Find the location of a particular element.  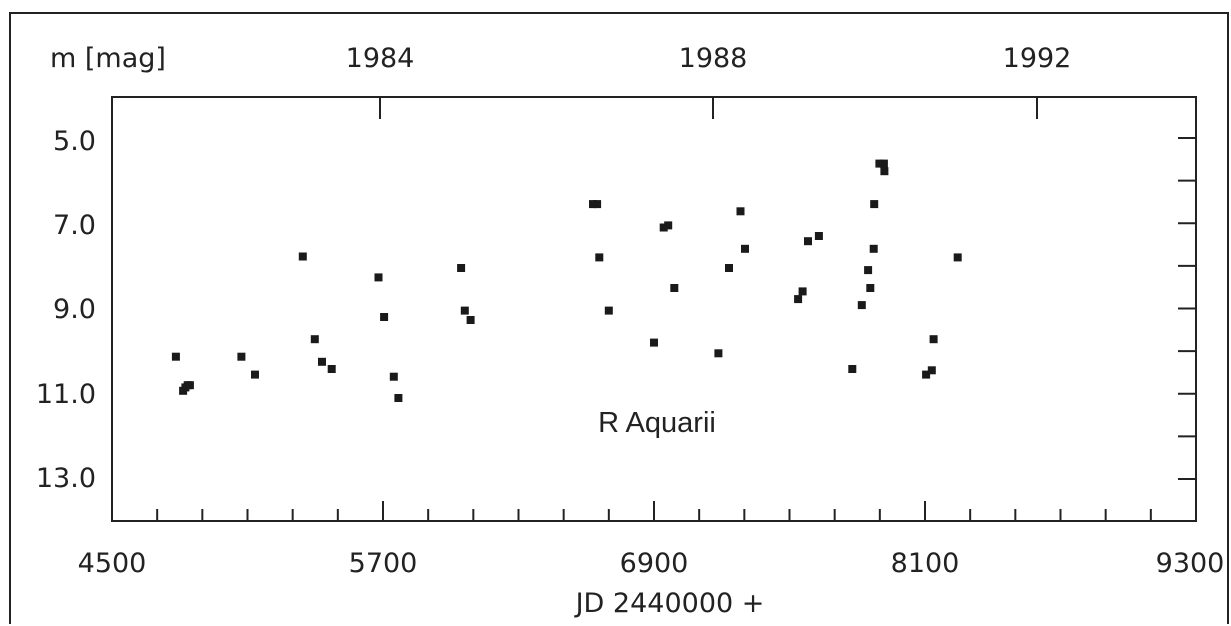

y-tick-label: 13.0 is located at coordinates (66, 478).